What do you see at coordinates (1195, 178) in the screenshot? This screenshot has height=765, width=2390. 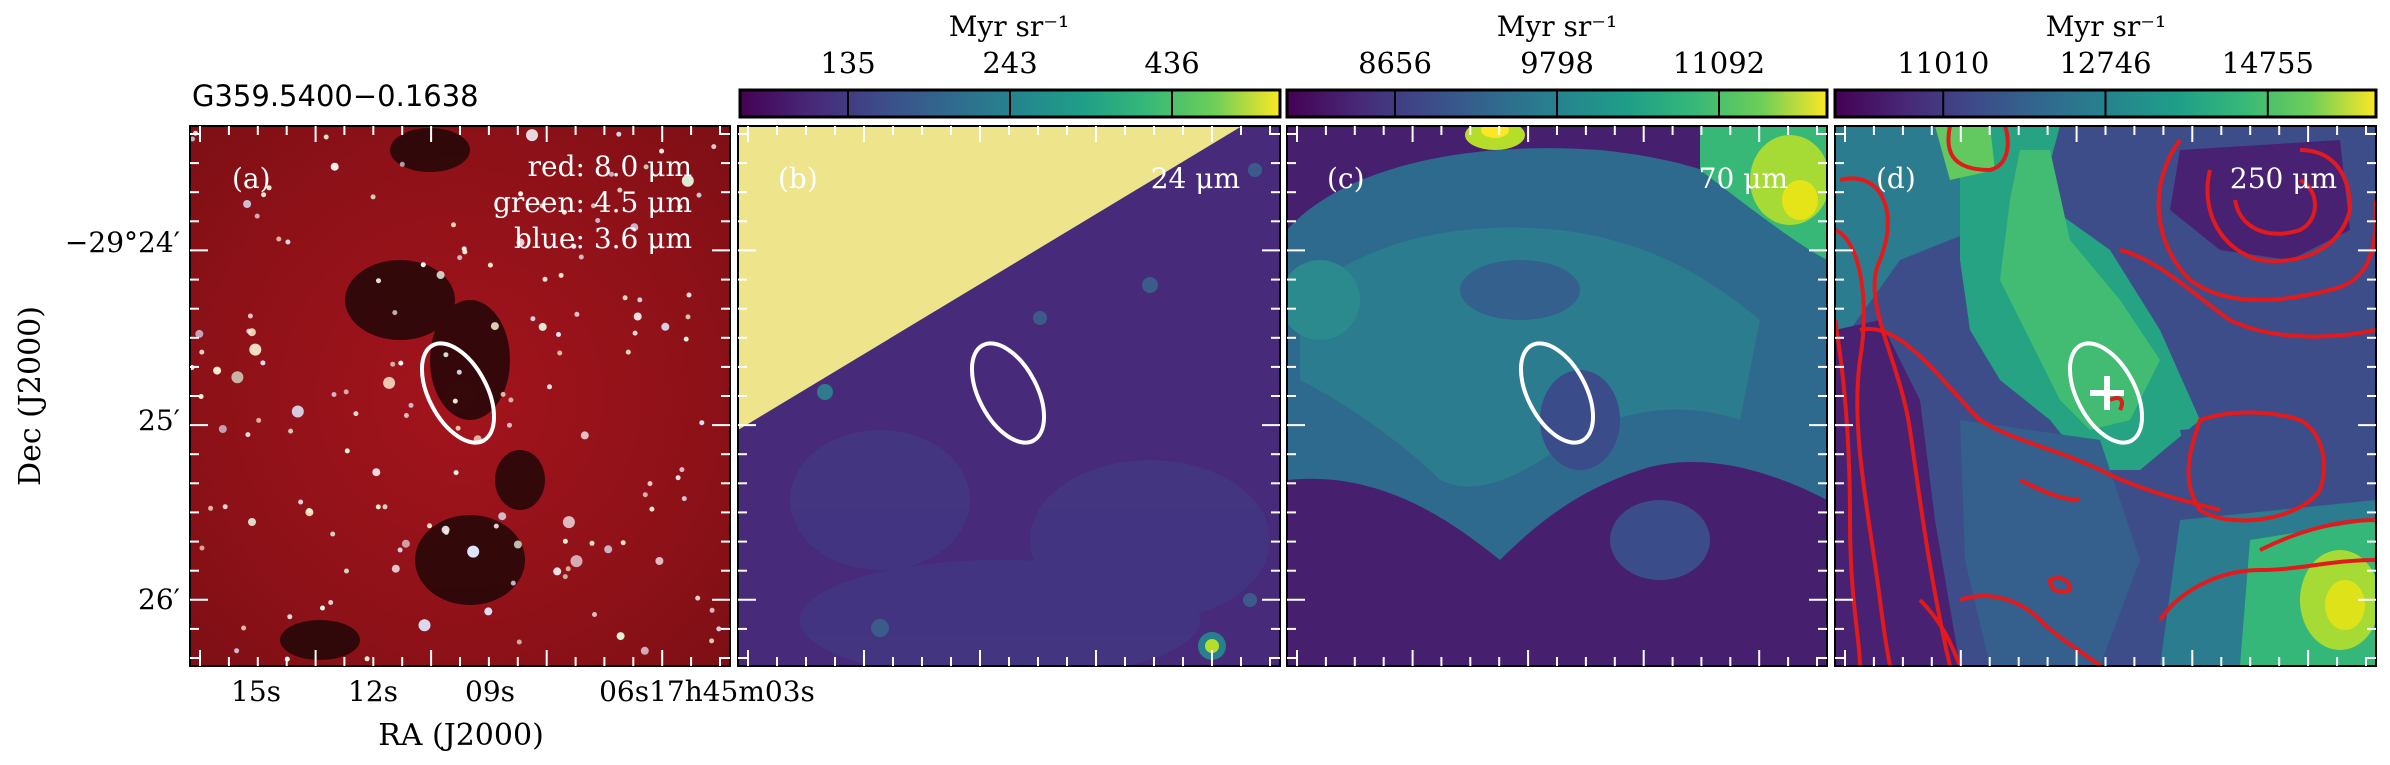 I see `panel-b-band: 24 μm` at bounding box center [1195, 178].